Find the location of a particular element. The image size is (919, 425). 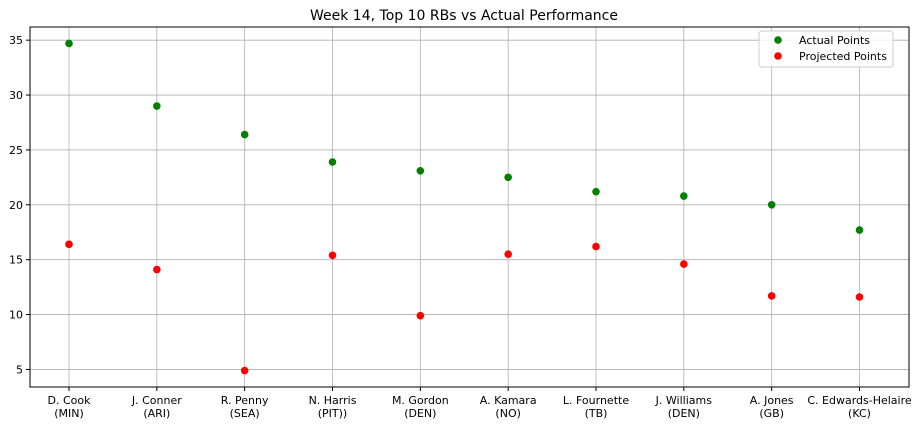

y-tick-label: 30 is located at coordinates (16, 95).